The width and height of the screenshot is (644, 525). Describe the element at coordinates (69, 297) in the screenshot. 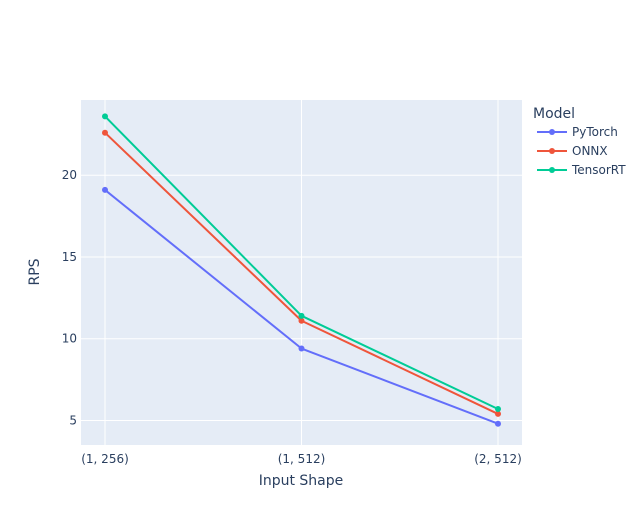

I see `y-axis-ticks: 5 10 15 20` at that location.